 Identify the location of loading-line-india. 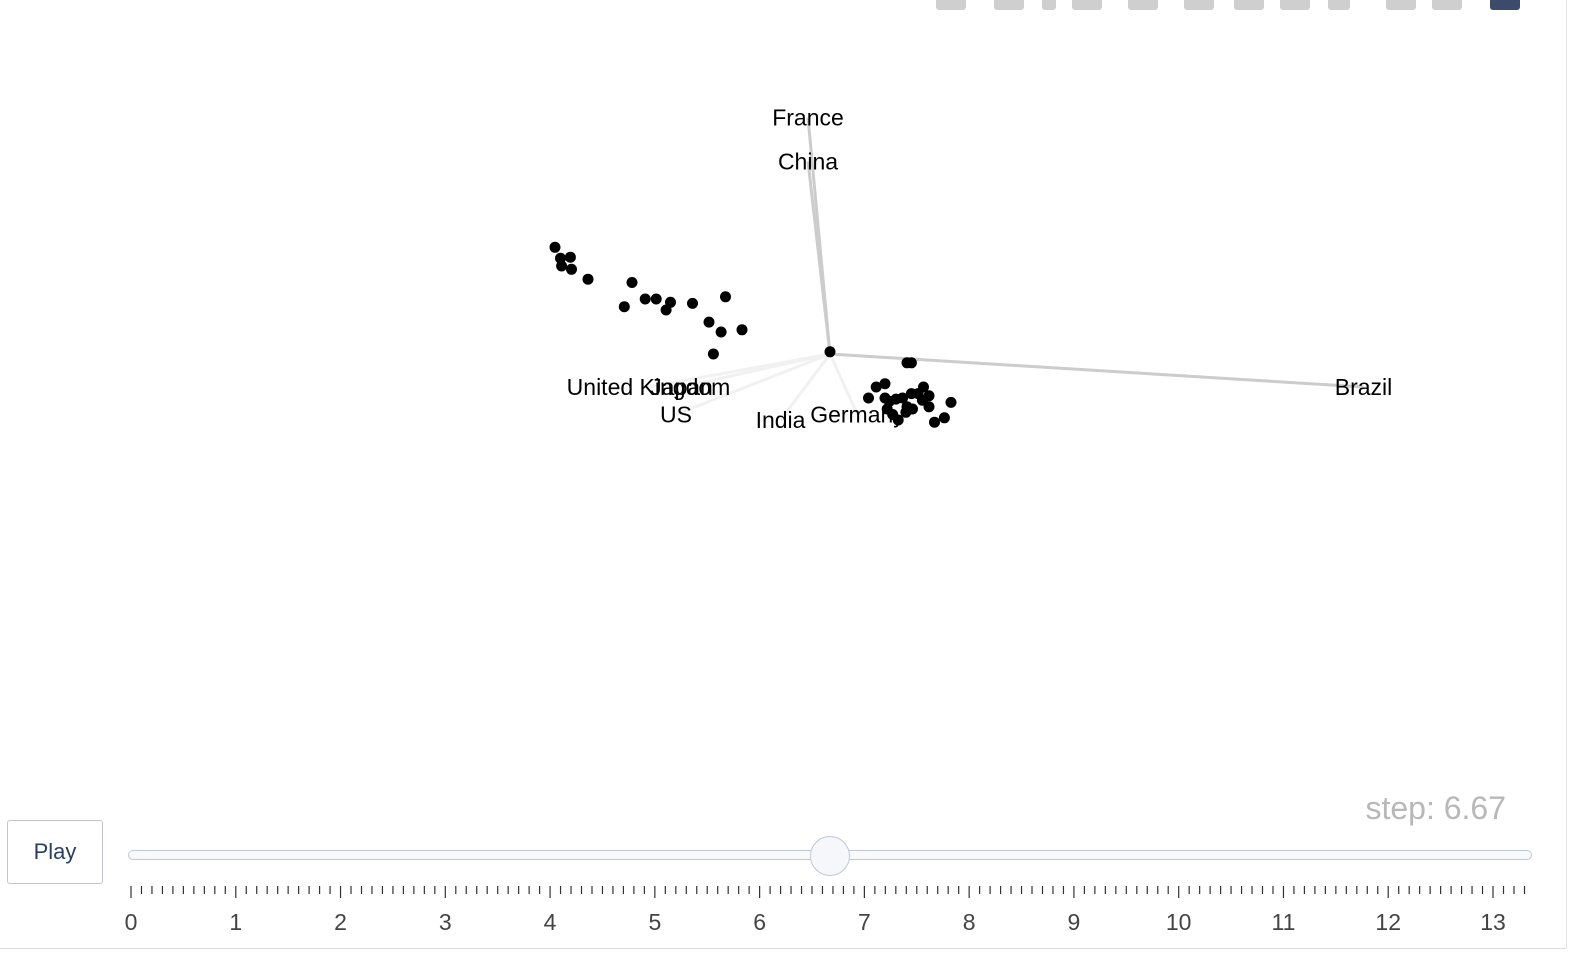
(805, 387).